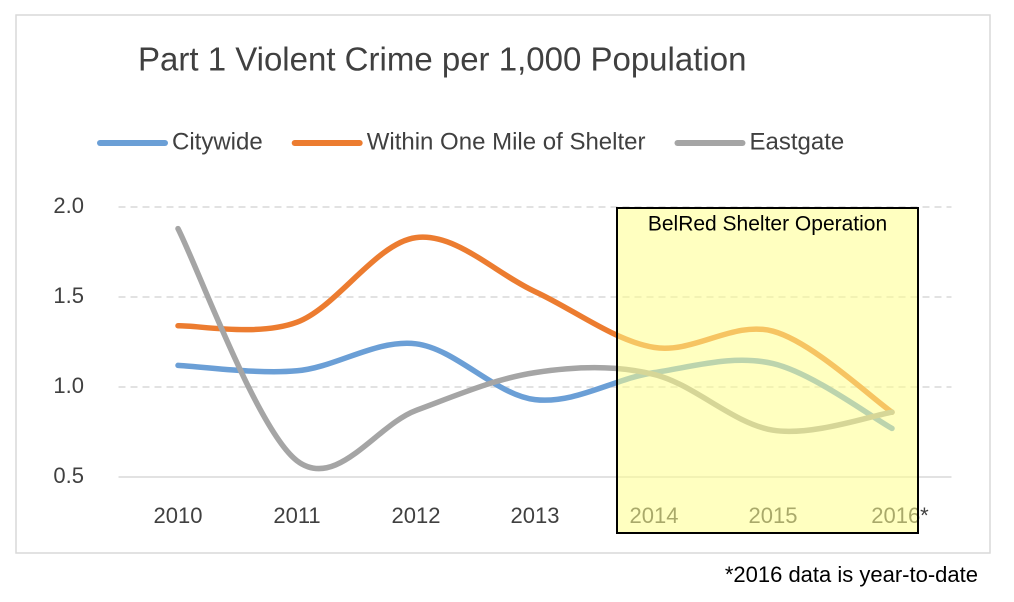 Image resolution: width=1014 pixels, height=602 pixels. I want to click on x-tick-label: 2013, so click(535, 515).